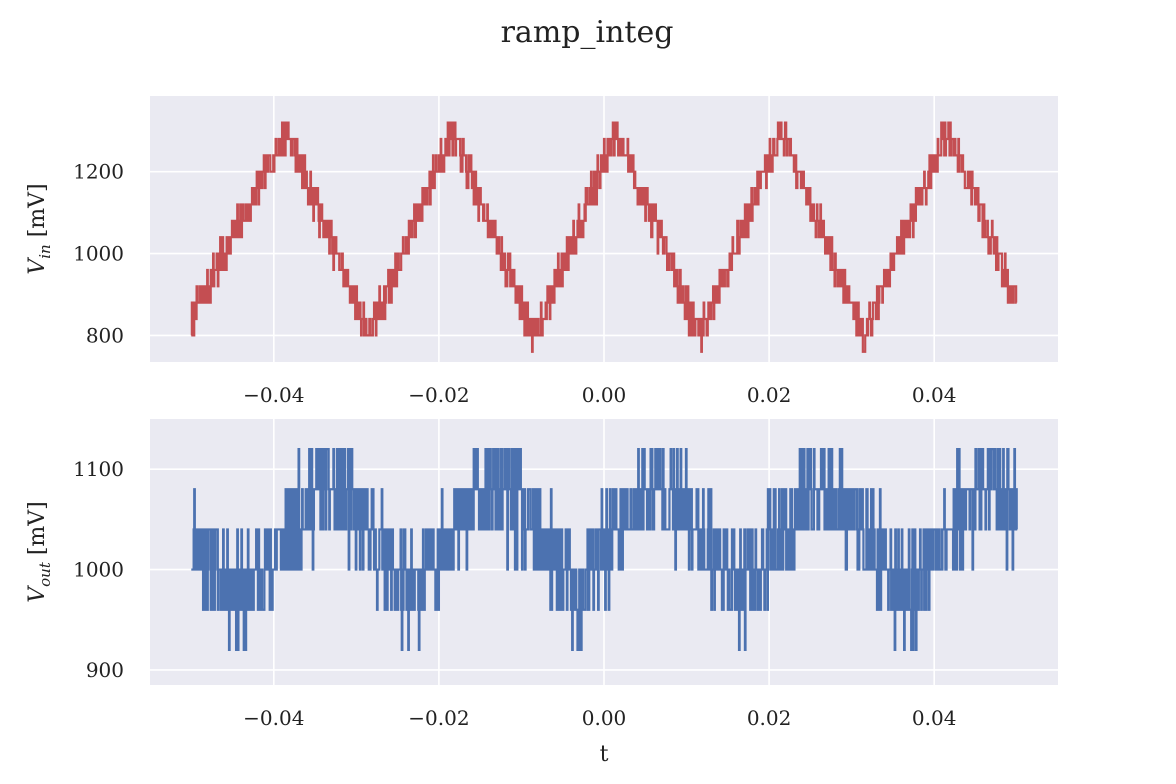  What do you see at coordinates (105, 335) in the screenshot?
I see `y-tick-label: 800` at bounding box center [105, 335].